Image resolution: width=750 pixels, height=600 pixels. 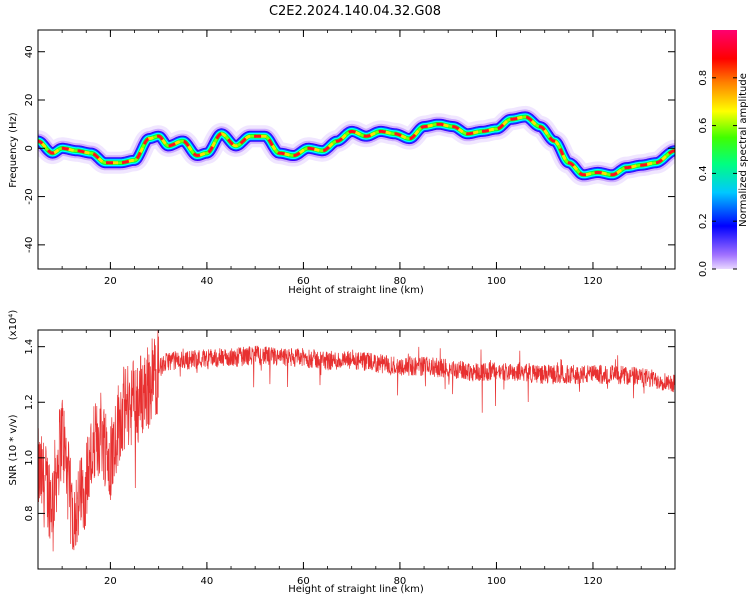 I want to click on colorbar-ticks: 0.0 0.2 0.4 0.6 0.8, so click(x=717, y=173).